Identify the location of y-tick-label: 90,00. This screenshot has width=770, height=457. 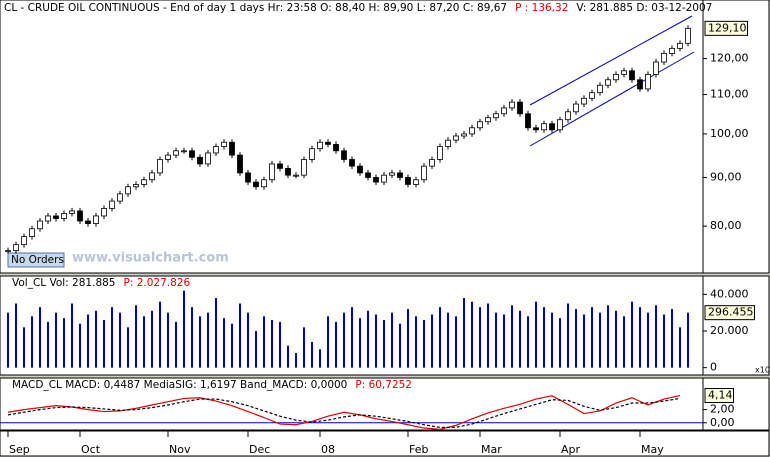
(726, 176).